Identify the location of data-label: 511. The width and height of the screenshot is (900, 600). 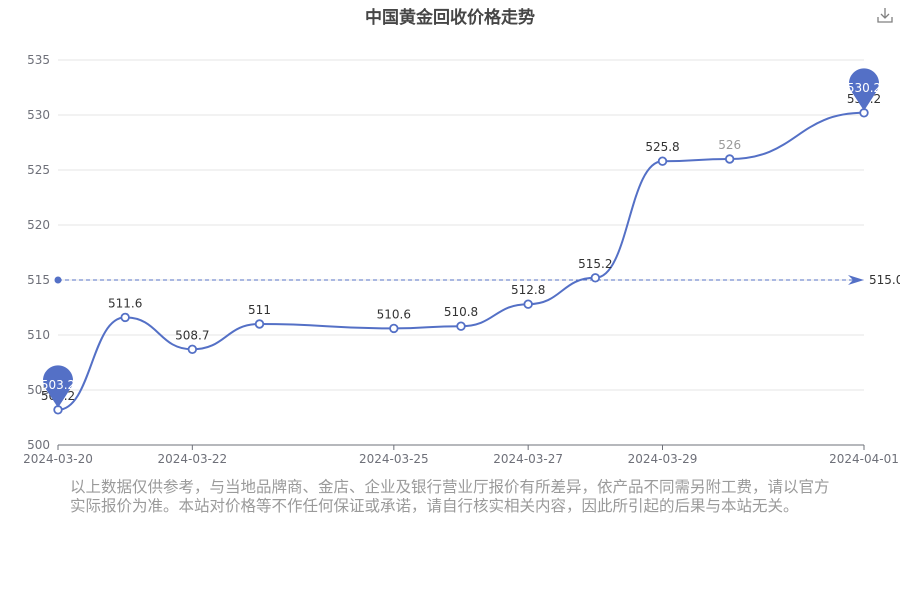
(259, 310).